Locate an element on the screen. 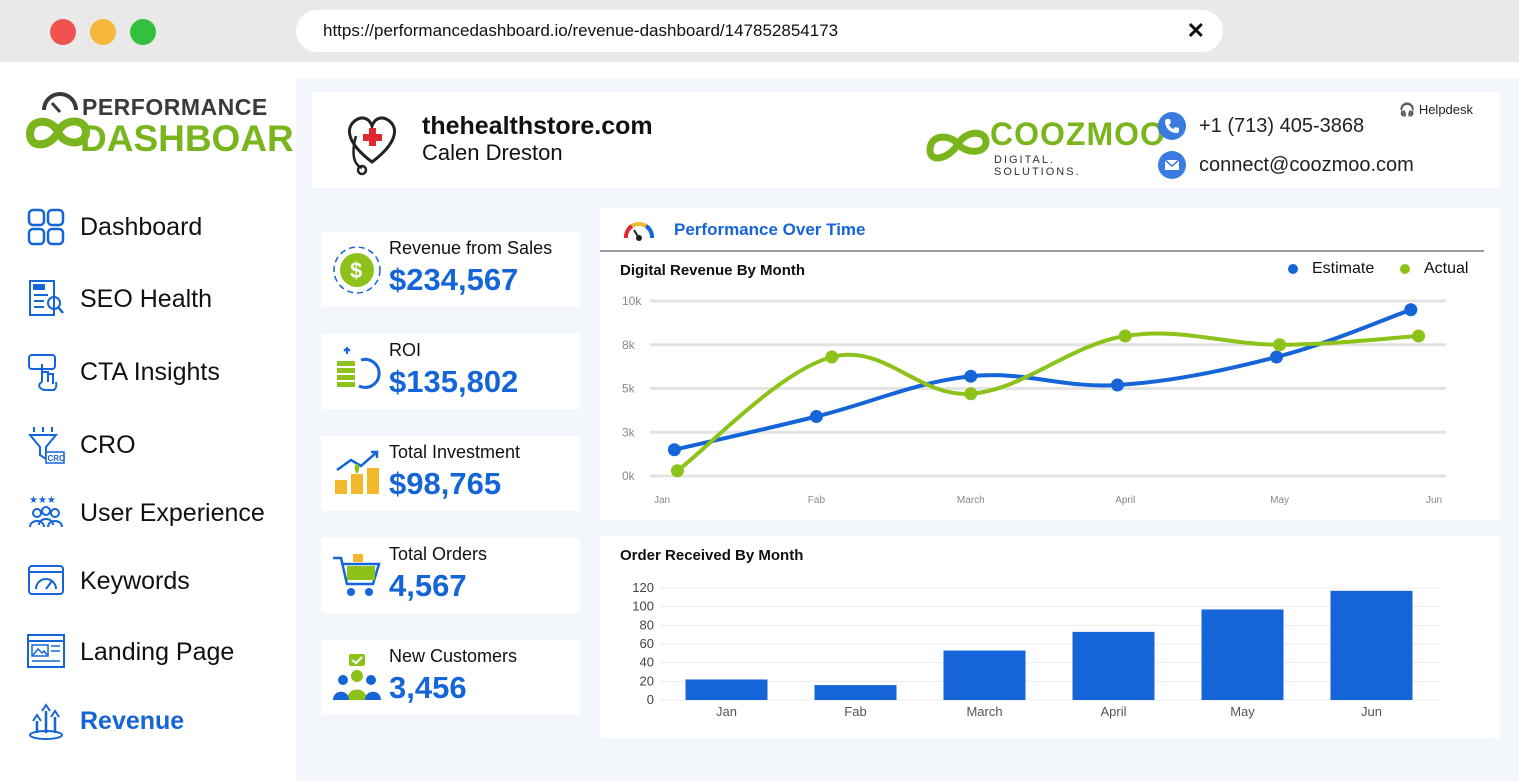 The width and height of the screenshot is (1519, 781). logo-text-top: PERFORMANCE is located at coordinates (175, 107).